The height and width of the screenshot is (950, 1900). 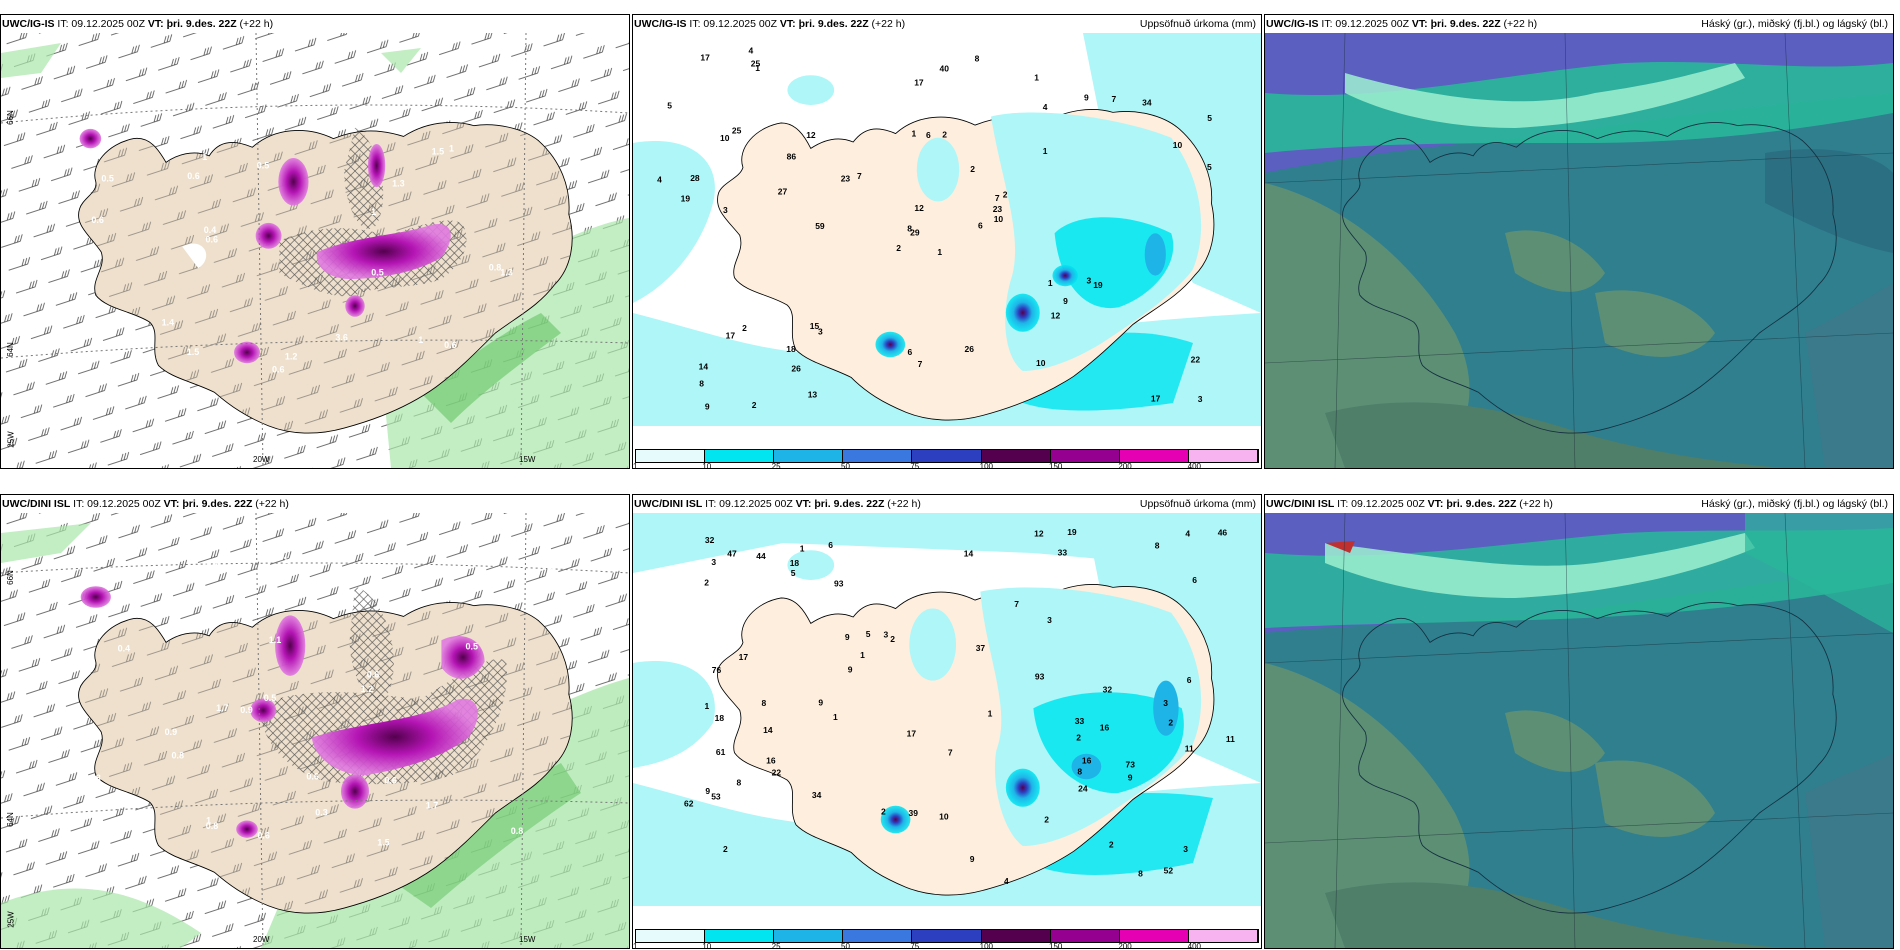 I want to click on value-label: 29, so click(x=915, y=232).